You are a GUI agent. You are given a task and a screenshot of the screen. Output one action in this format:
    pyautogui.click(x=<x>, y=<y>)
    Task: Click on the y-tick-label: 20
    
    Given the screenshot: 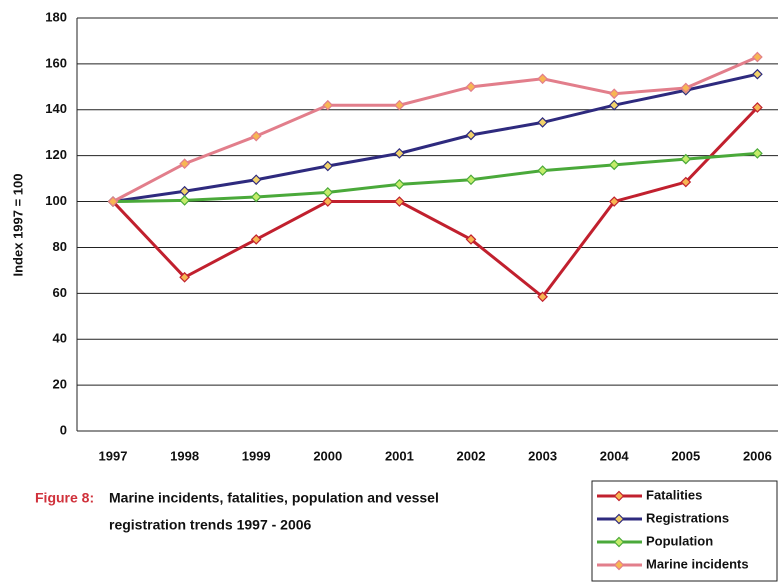 What is the action you would take?
    pyautogui.click(x=60, y=384)
    